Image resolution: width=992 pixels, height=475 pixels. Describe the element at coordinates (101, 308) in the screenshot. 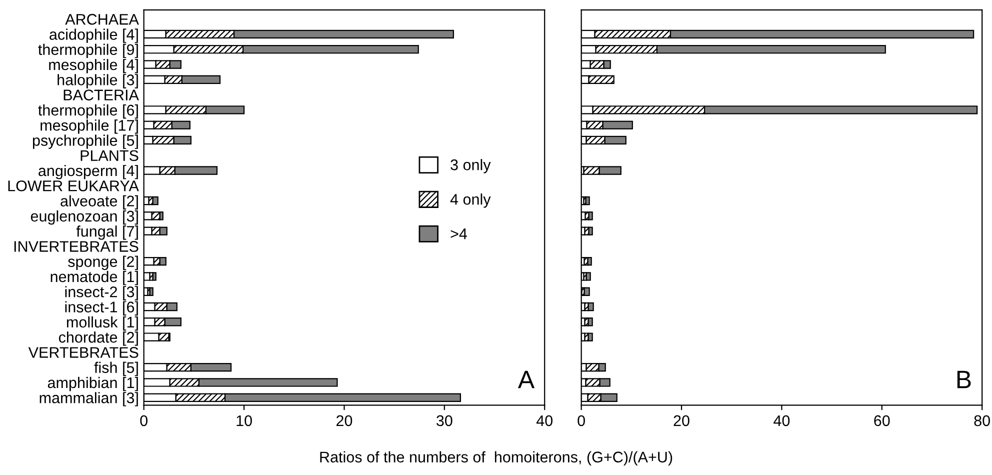

I see `y-tick-label: insect-1 [6]` at that location.